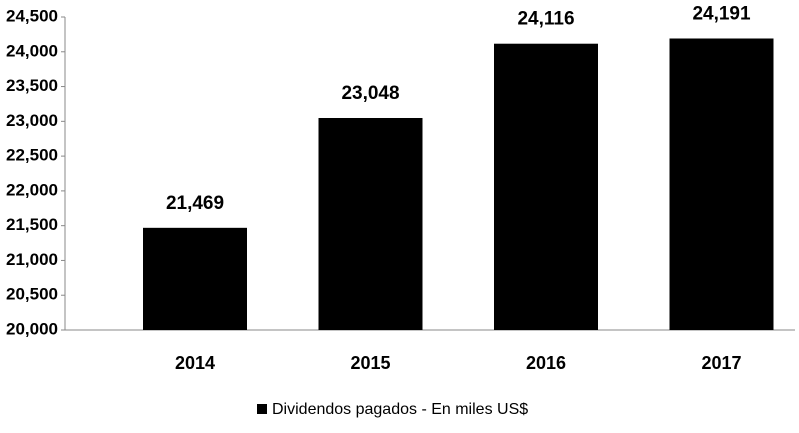 The image size is (799, 433). What do you see at coordinates (32, 15) in the screenshot?
I see `y-tick-label: 24,500` at bounding box center [32, 15].